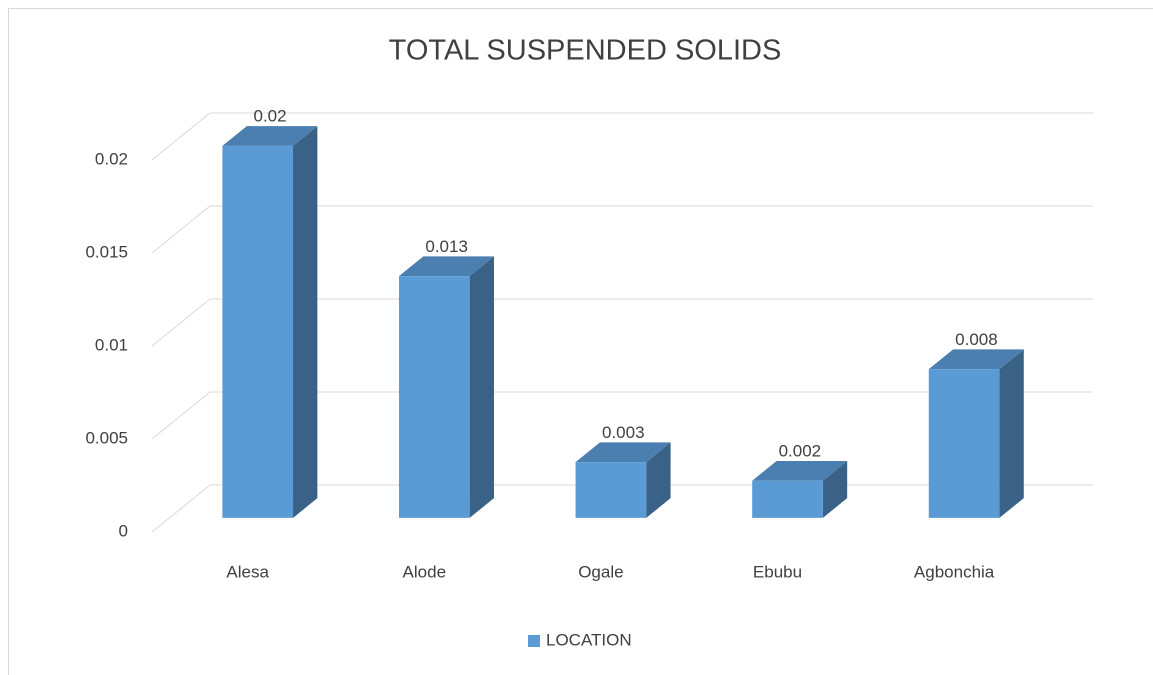 This screenshot has width=1153, height=675. Describe the element at coordinates (111, 158) in the screenshot. I see `y-tick-label: 0.02` at that location.